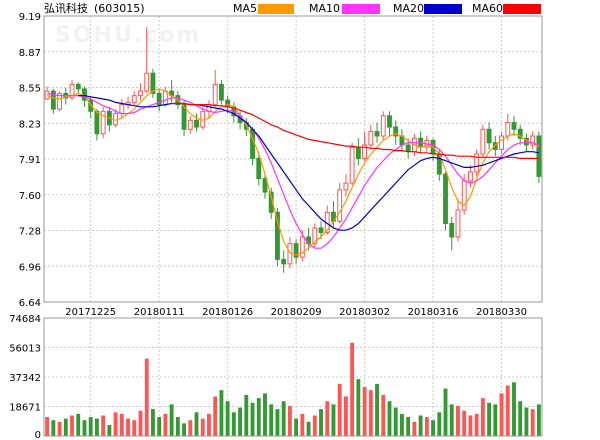 The width and height of the screenshot is (600, 440). Describe the element at coordinates (30, 89) in the screenshot. I see `price-tick-label: 8.55` at that location.